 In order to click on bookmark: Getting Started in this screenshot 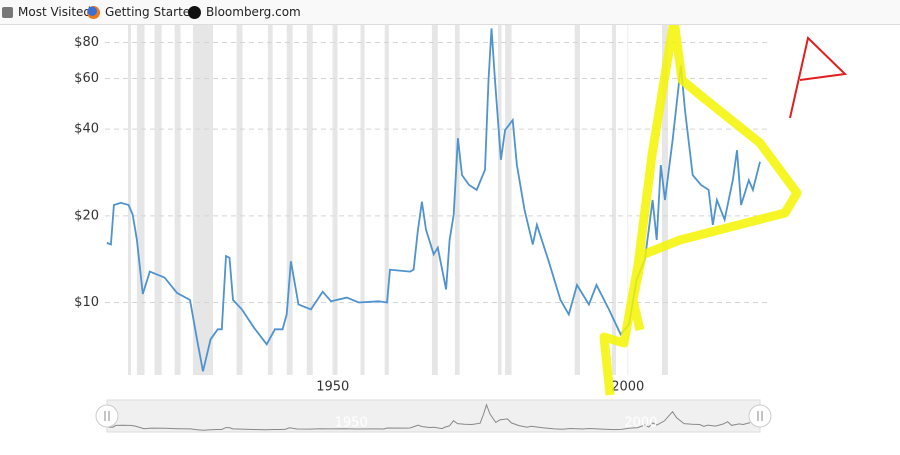, I will do `click(142, 12)`.